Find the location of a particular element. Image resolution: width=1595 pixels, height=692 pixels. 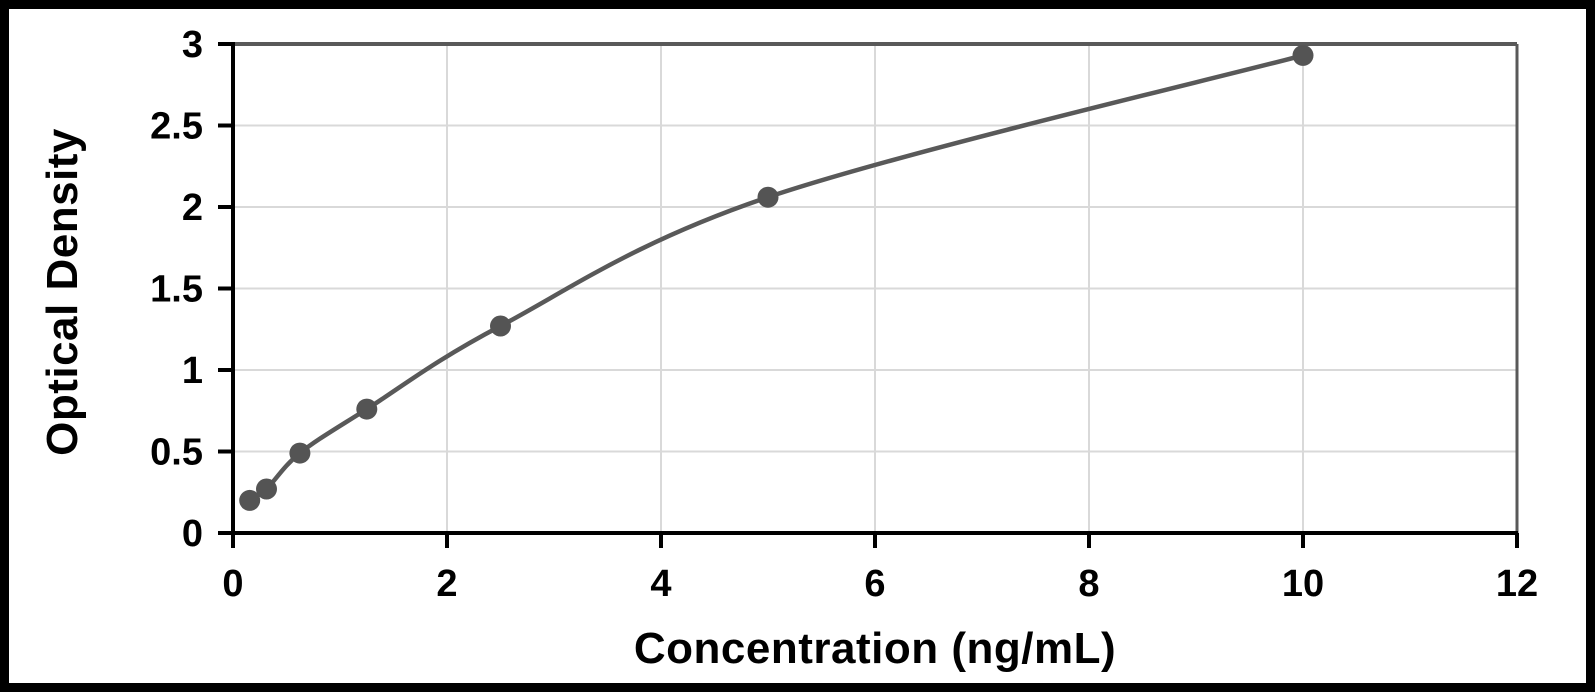

y-tick-label: 2.5 is located at coordinates (176, 127).